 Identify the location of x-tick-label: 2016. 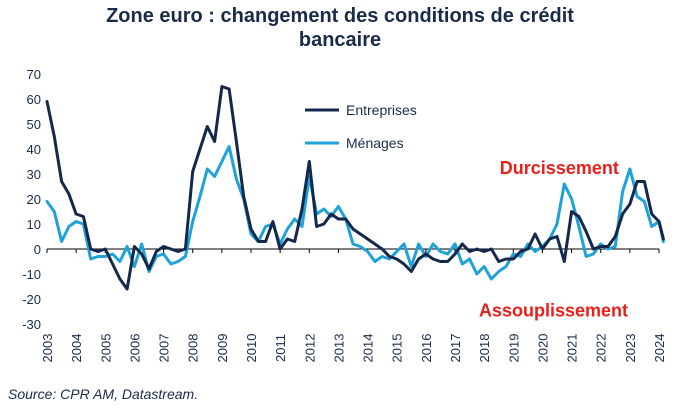
(426, 348).